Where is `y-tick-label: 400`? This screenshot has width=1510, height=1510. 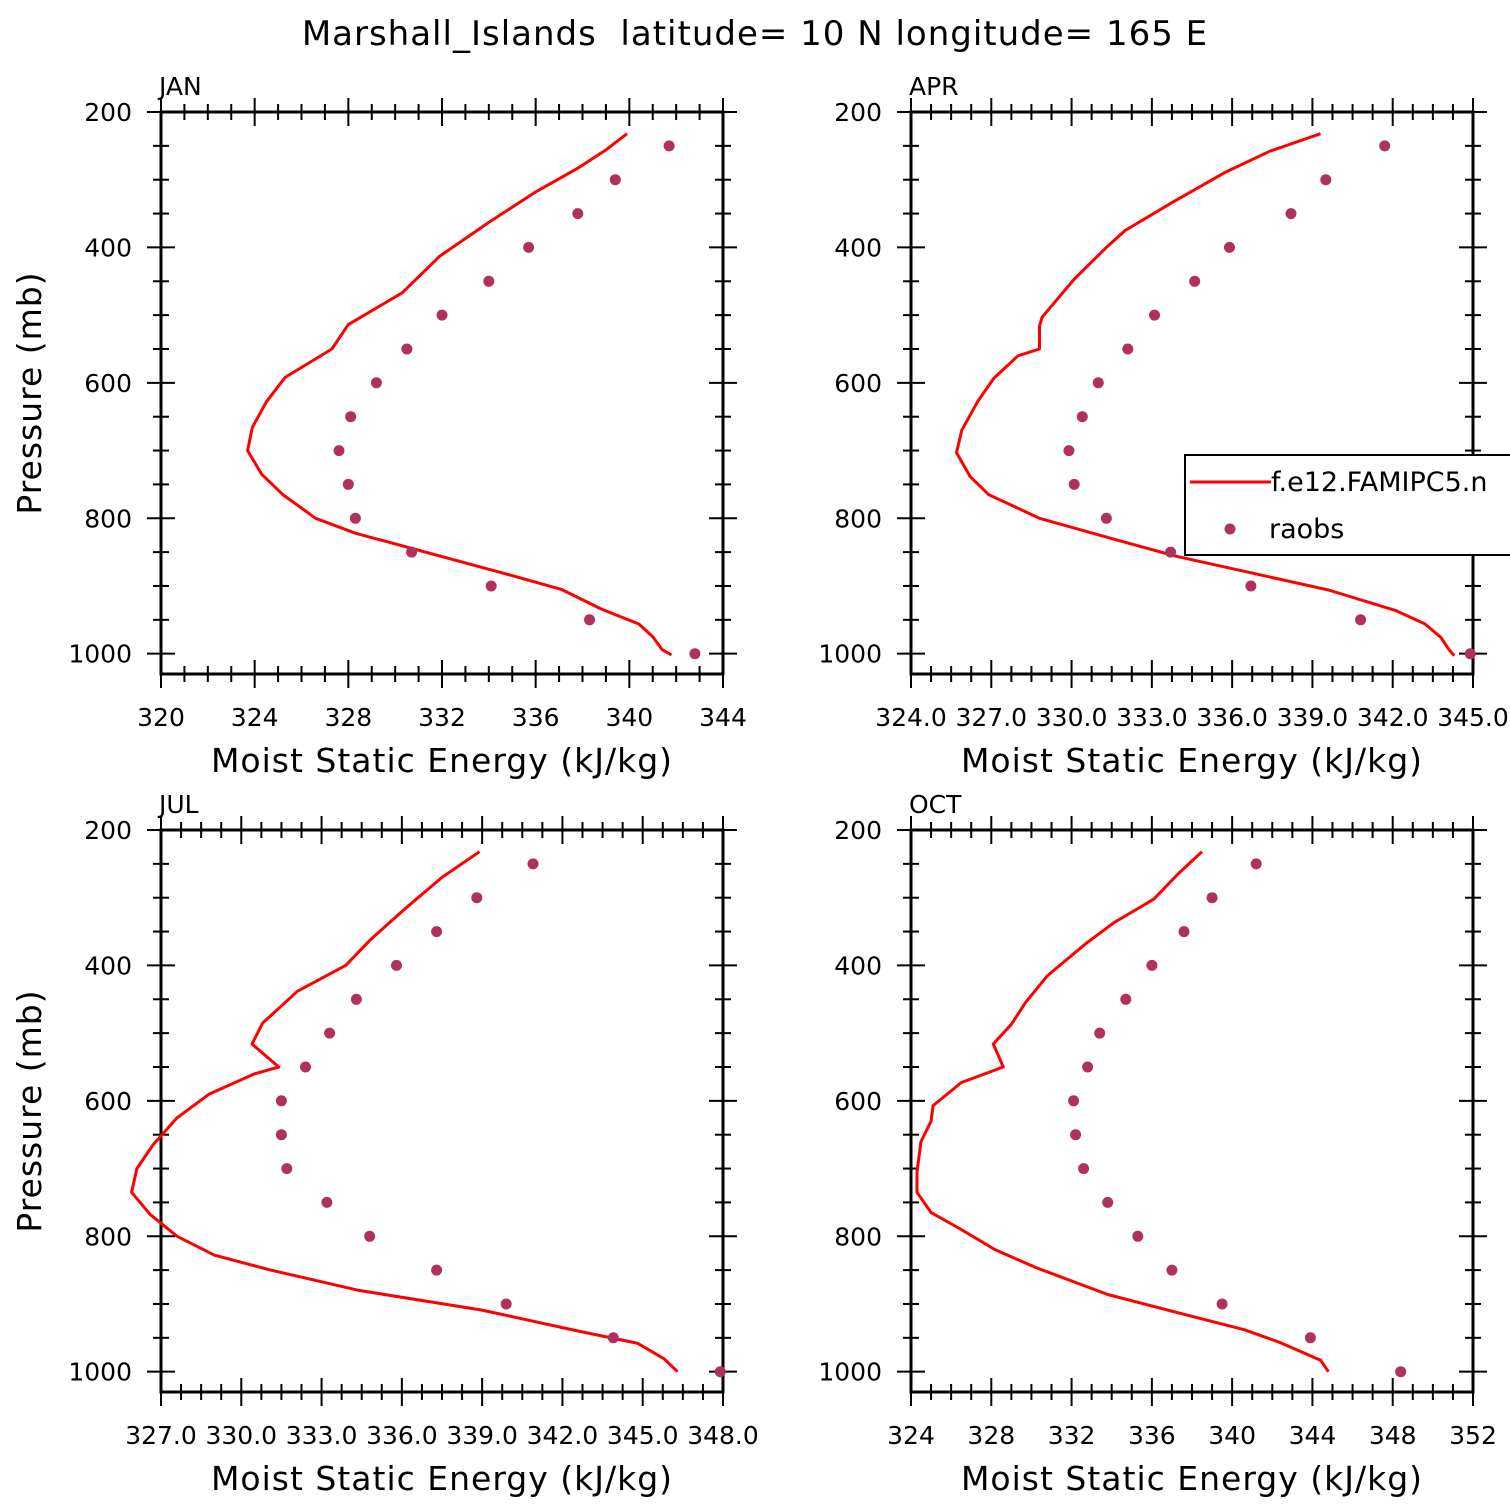
y-tick-label: 400 is located at coordinates (858, 965).